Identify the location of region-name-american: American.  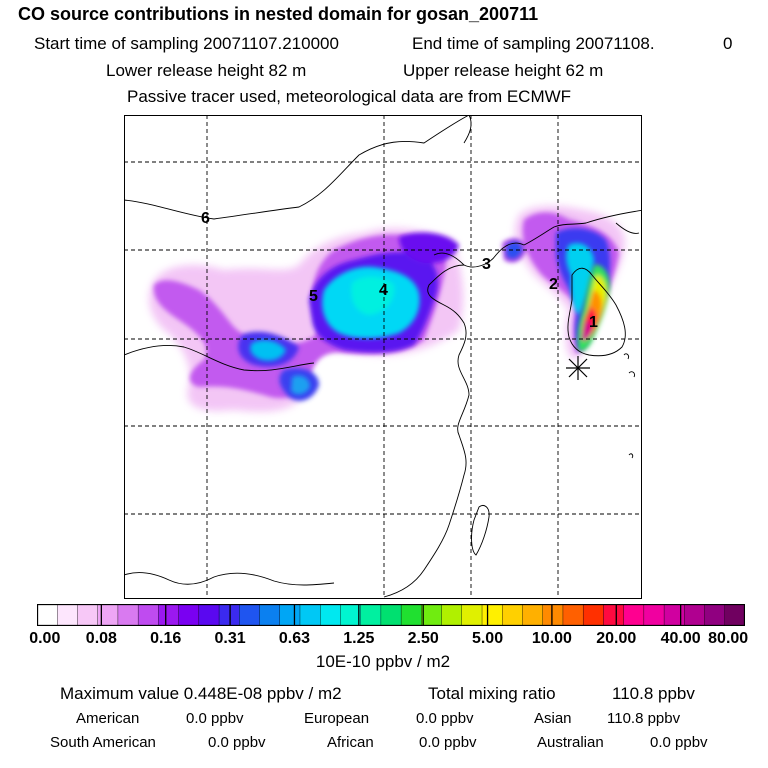
(108, 718).